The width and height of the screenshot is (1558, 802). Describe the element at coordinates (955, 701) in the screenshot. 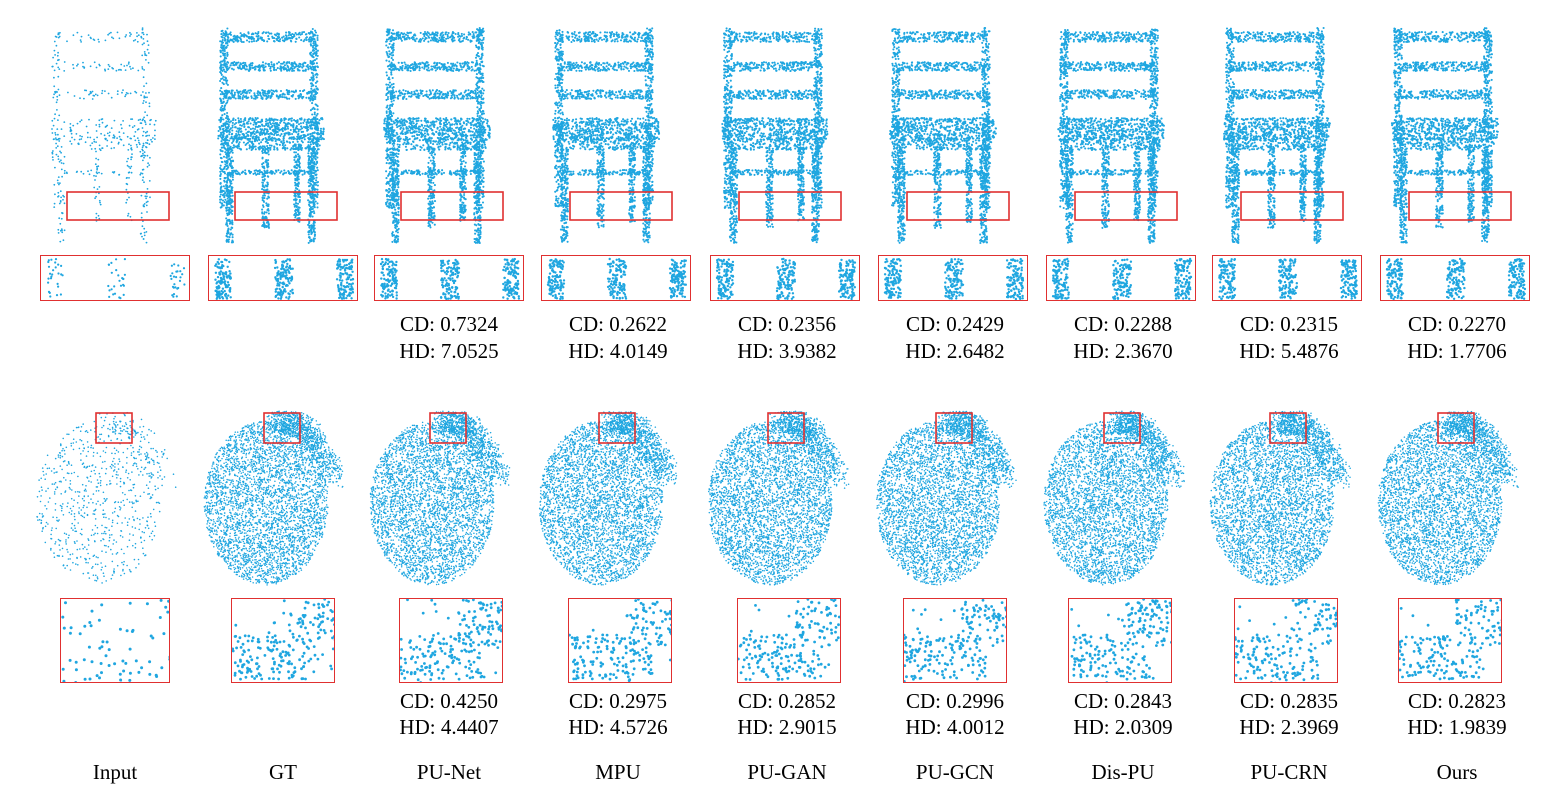

I see `hand-cd-metric: CD: 0.2996` at that location.